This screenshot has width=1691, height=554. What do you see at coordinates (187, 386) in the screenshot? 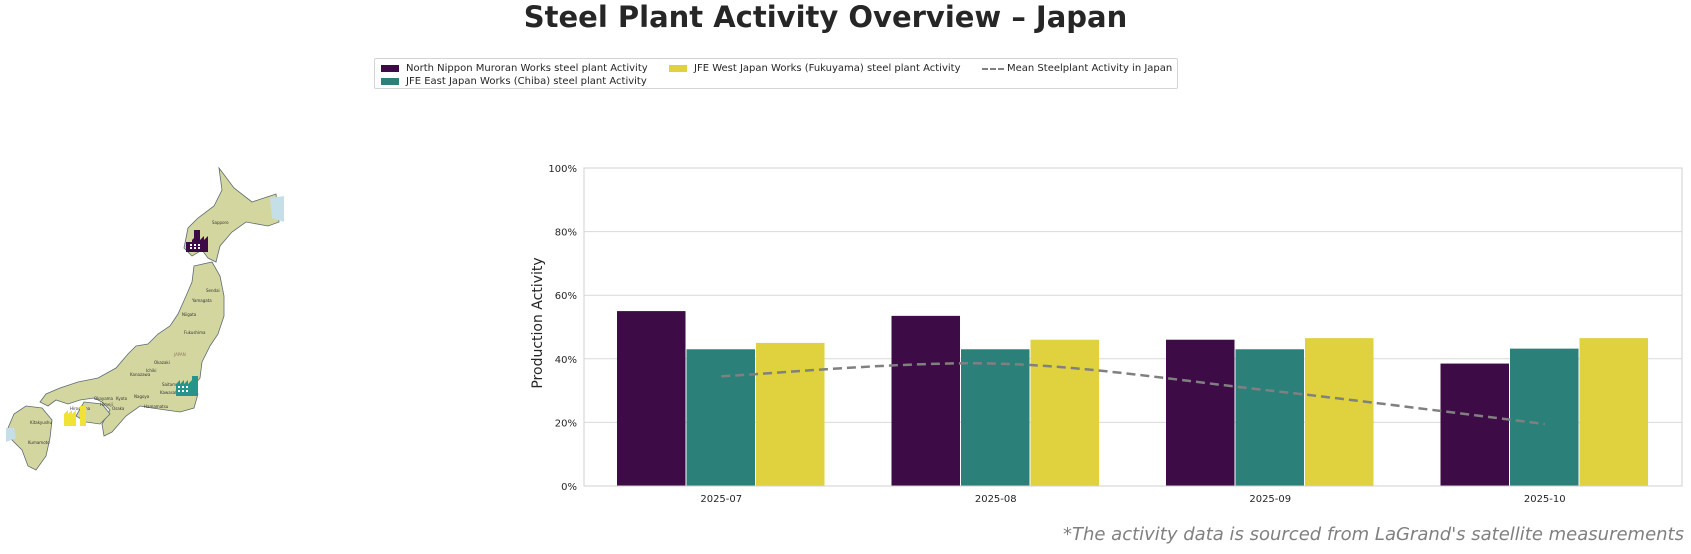
I see `factory-icon-chiba` at bounding box center [187, 386].